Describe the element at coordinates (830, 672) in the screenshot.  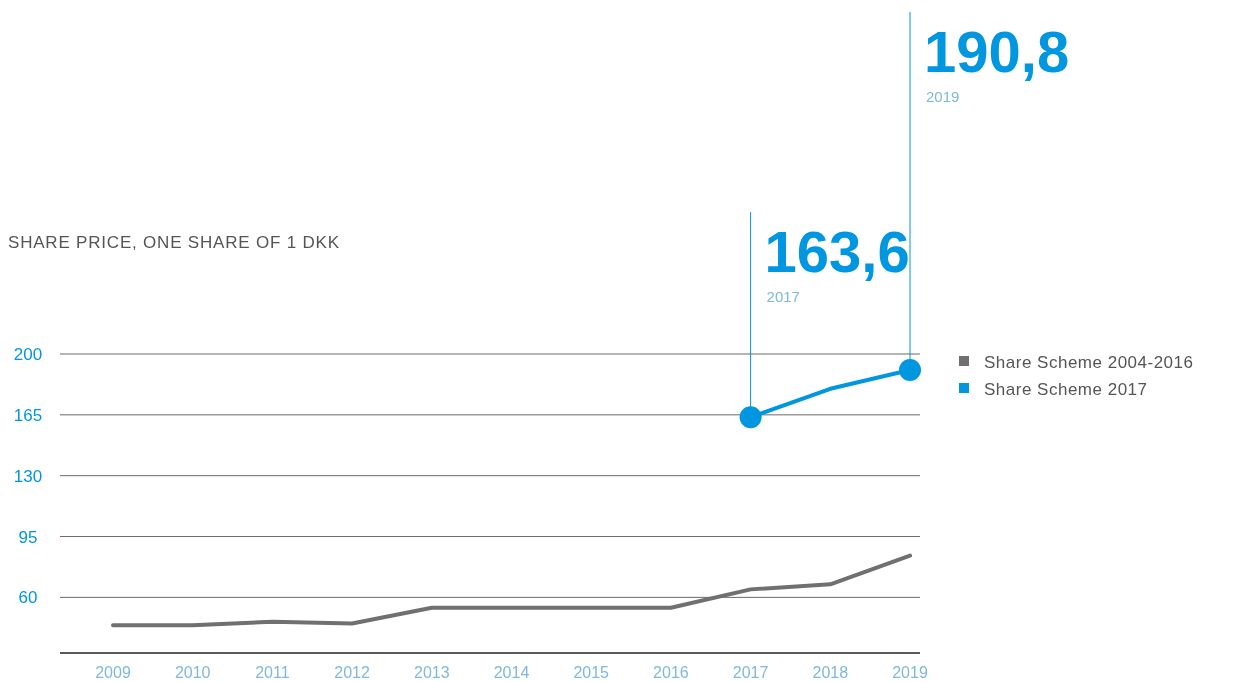
I see `x-tick-label: 2018` at that location.